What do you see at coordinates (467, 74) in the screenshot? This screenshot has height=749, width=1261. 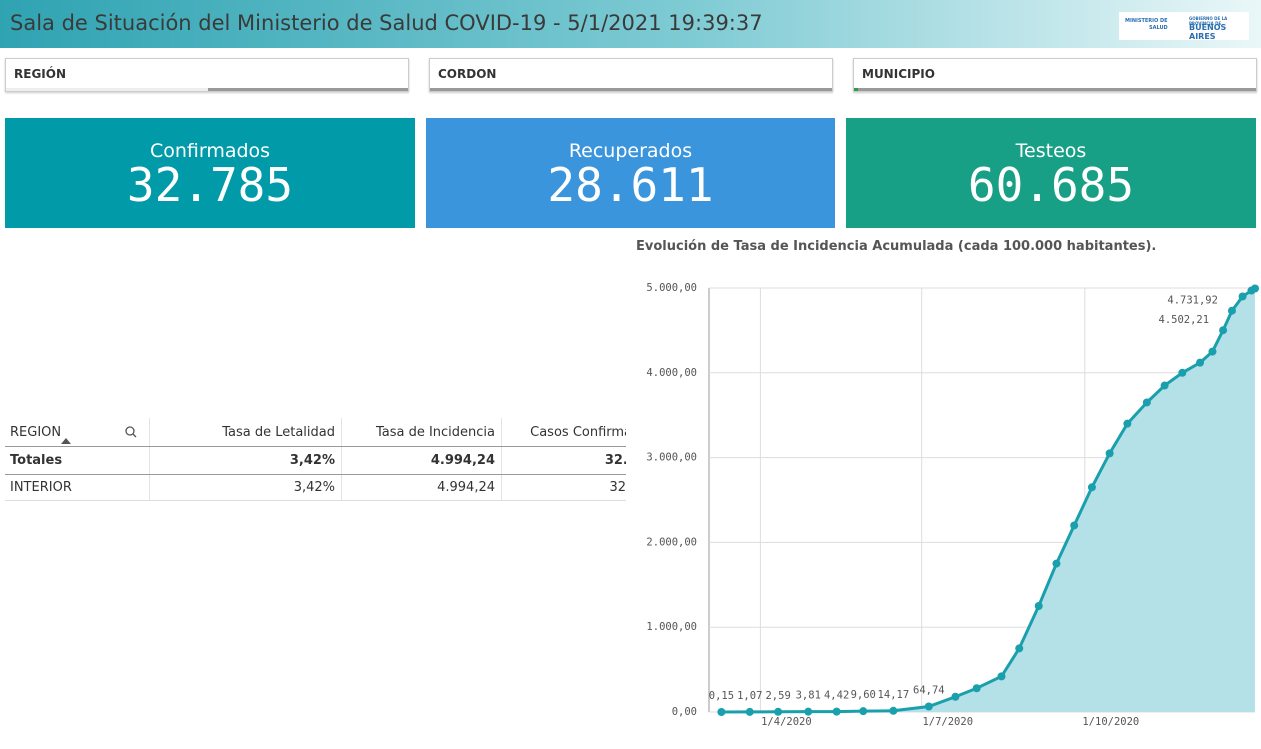 I see `filter-label: CORDON` at bounding box center [467, 74].